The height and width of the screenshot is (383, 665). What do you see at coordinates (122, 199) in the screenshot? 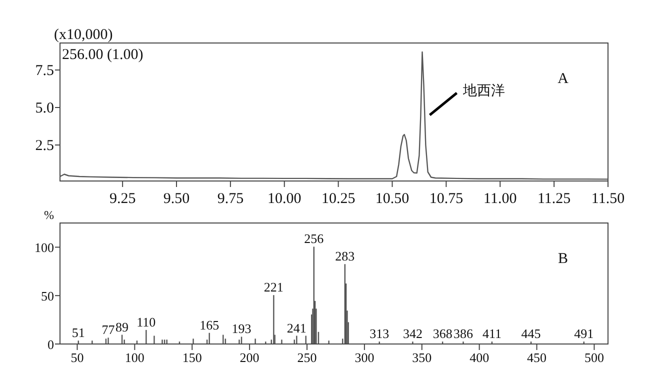
I see `x-tick-label: 9.25` at bounding box center [122, 199].